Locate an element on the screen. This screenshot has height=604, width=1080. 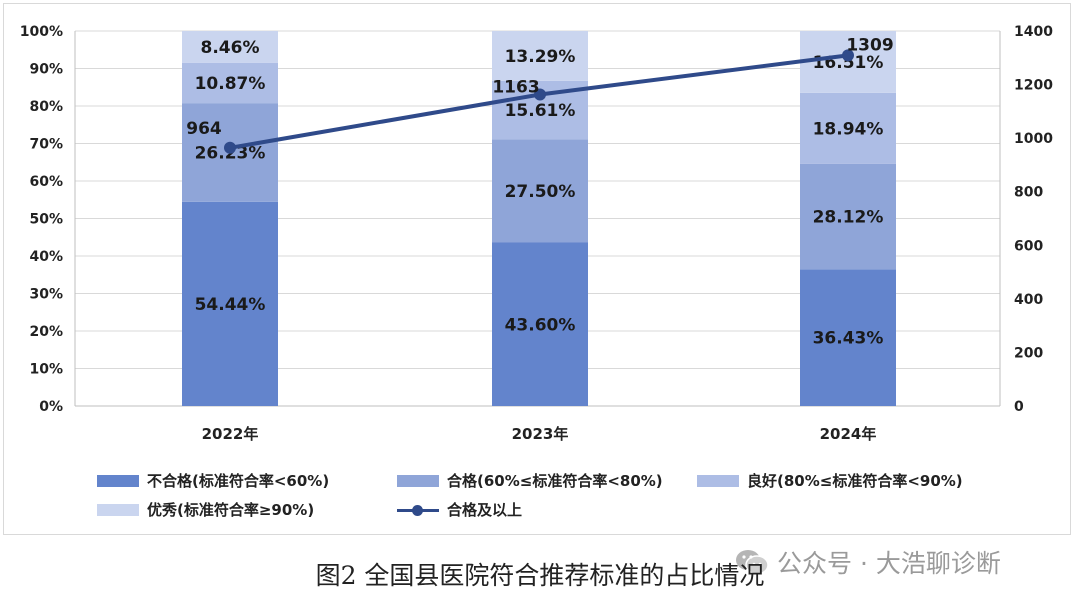
legend-item-excellent: 优秀(标准符合率≥90%) is located at coordinates (205, 509).